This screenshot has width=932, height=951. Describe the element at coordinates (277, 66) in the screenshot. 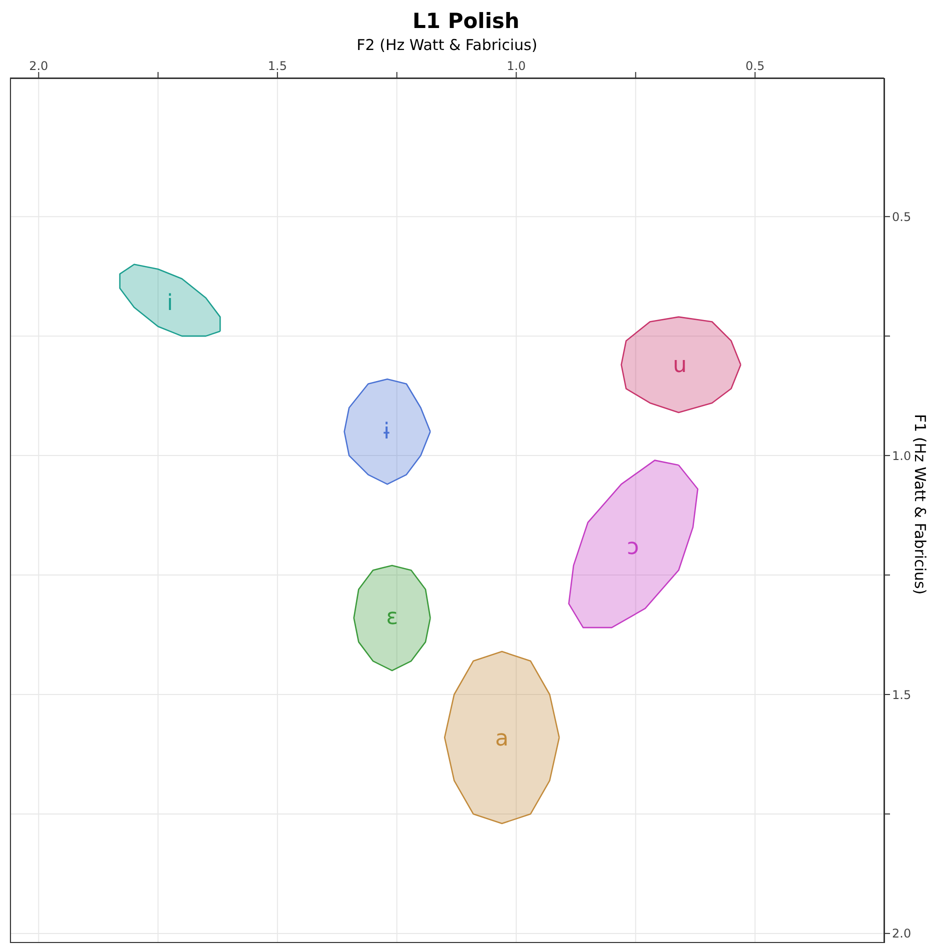

I see `x-tick-label: 1.5` at that location.